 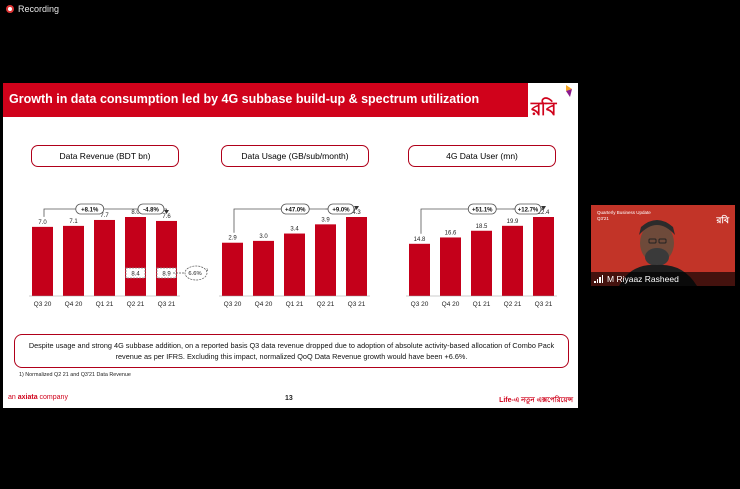 I want to click on normalized-value-label: 8.9, so click(x=166, y=275).